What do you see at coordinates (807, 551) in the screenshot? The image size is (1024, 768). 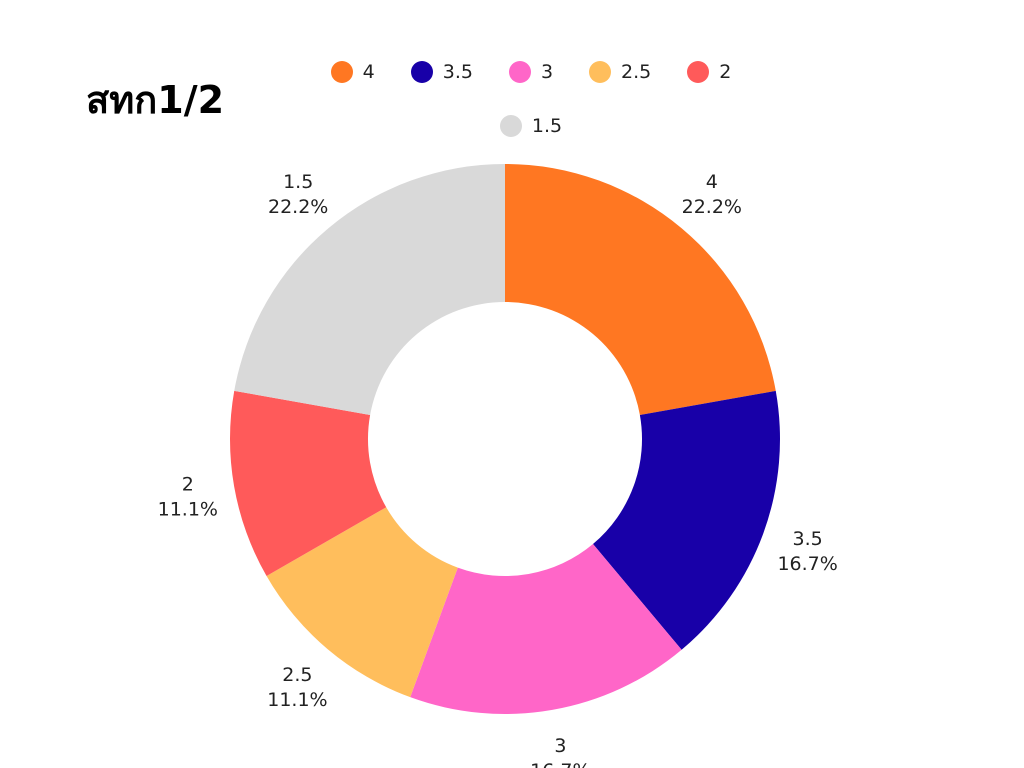 I see `slice-label-3-5: 3.5 16.7%` at bounding box center [807, 551].